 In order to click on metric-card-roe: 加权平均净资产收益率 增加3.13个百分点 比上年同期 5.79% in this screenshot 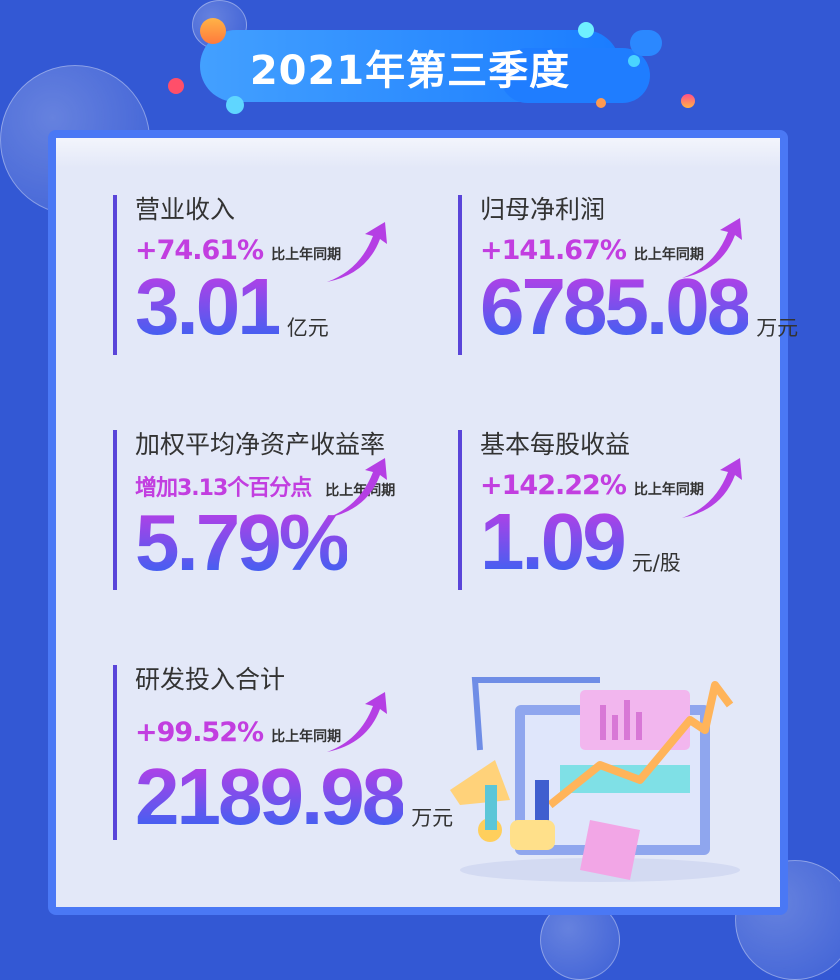, I will do `click(254, 510)`.